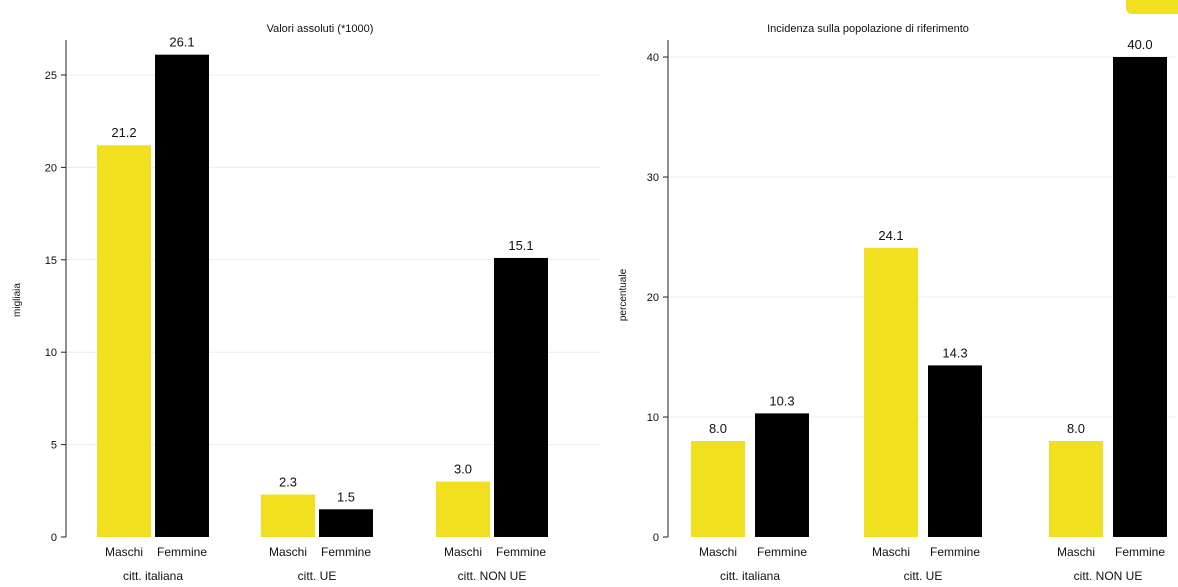  I want to click on y-tick-label: 30, so click(653, 178).